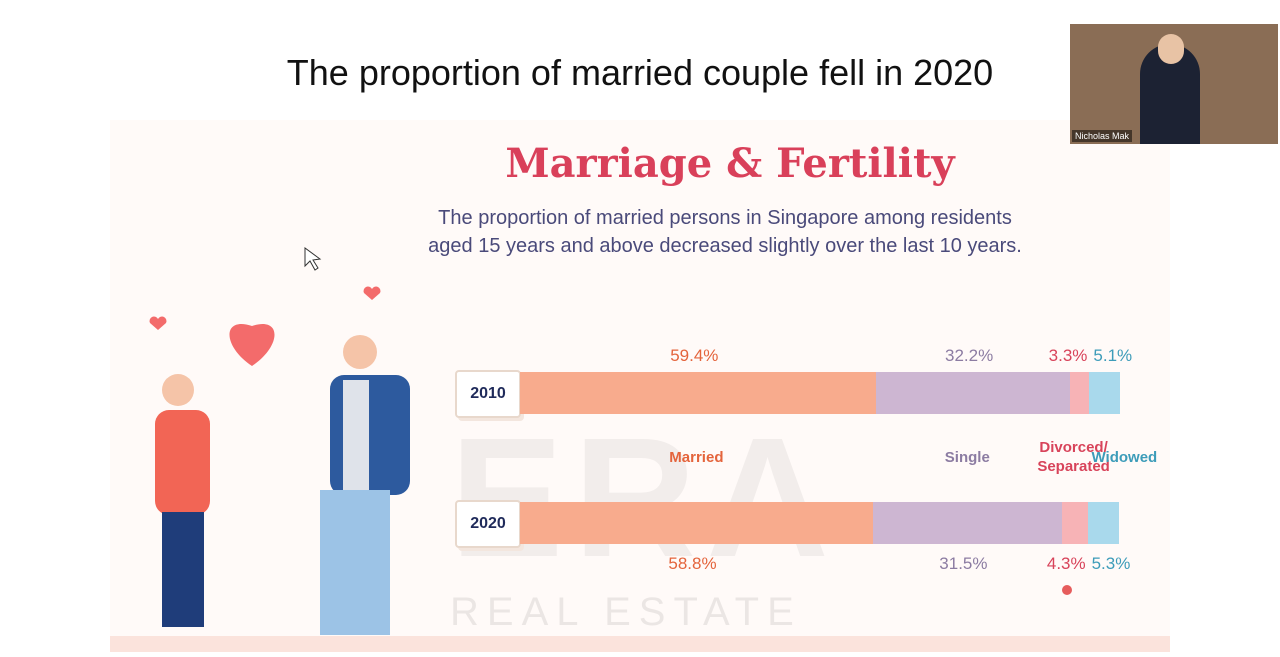  Describe the element at coordinates (488, 524) in the screenshot. I see `year-badge: 2020` at that location.